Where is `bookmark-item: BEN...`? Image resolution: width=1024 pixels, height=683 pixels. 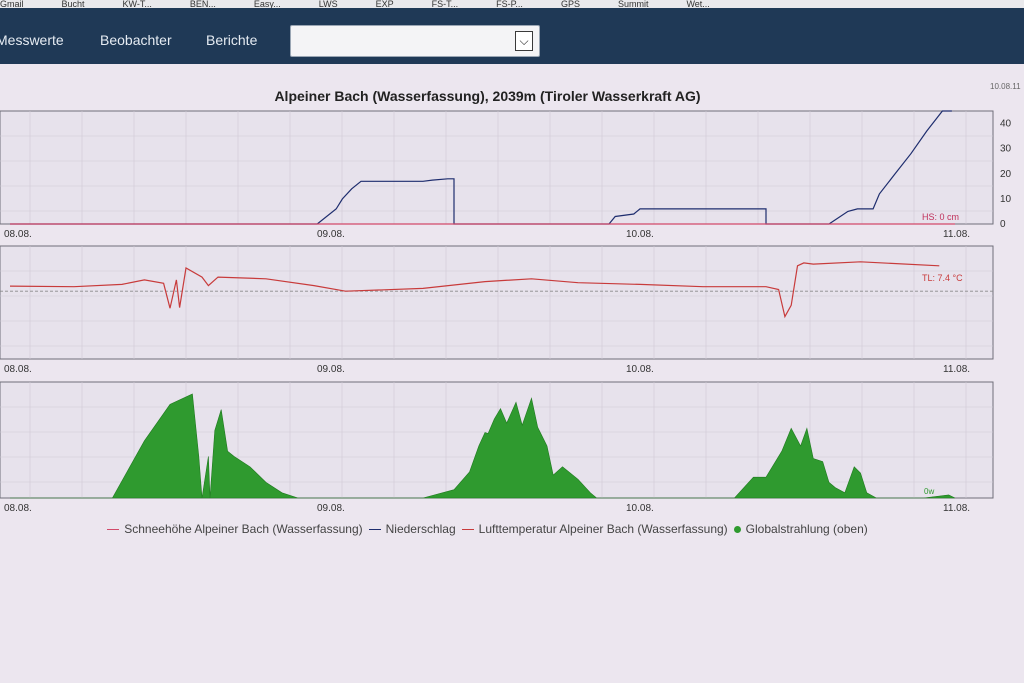 bookmark-item: BEN... is located at coordinates (202, 4).